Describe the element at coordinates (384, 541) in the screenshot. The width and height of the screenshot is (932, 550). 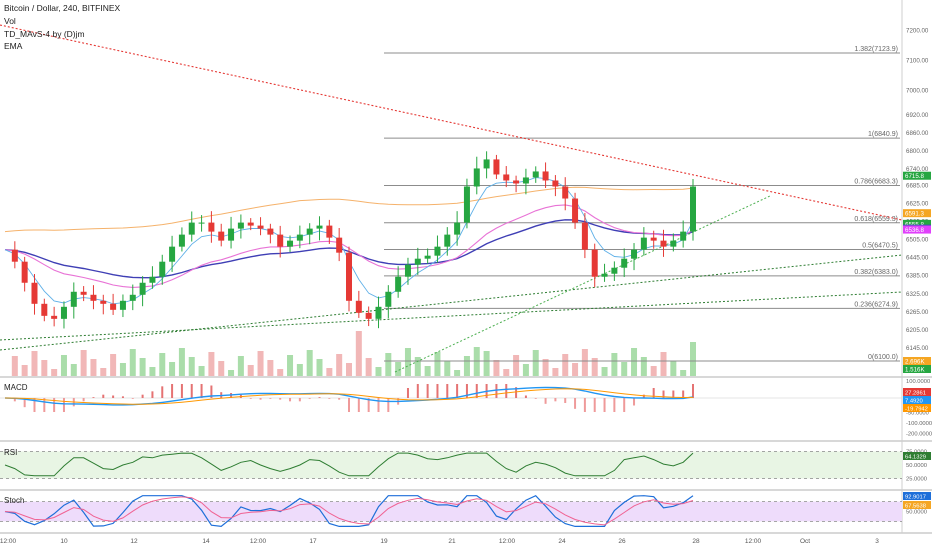
I see `time-tick-6: 19` at that location.